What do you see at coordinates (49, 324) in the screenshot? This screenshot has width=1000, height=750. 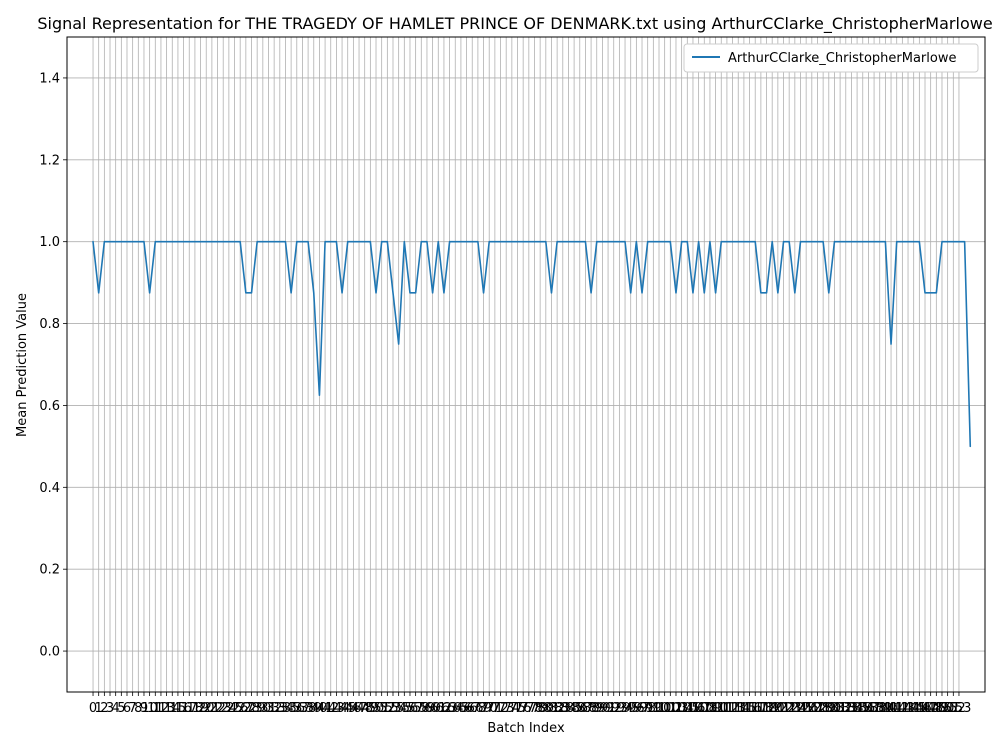 I see `y-tick-label: 0.8` at bounding box center [49, 324].